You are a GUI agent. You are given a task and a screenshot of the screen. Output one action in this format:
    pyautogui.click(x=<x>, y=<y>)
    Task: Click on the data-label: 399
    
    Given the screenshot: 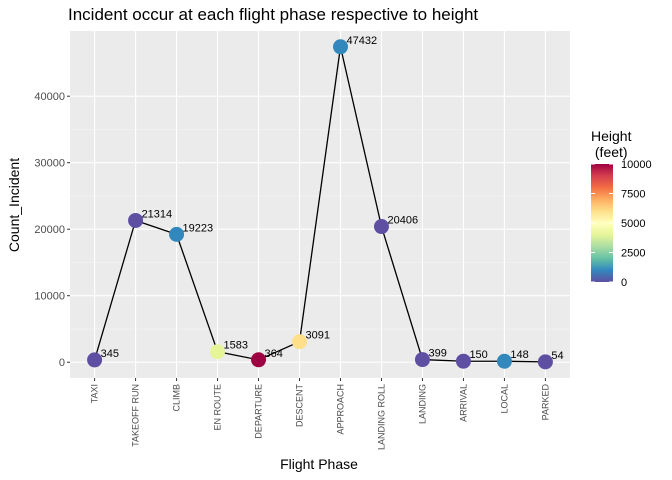 What is the action you would take?
    pyautogui.click(x=437, y=354)
    